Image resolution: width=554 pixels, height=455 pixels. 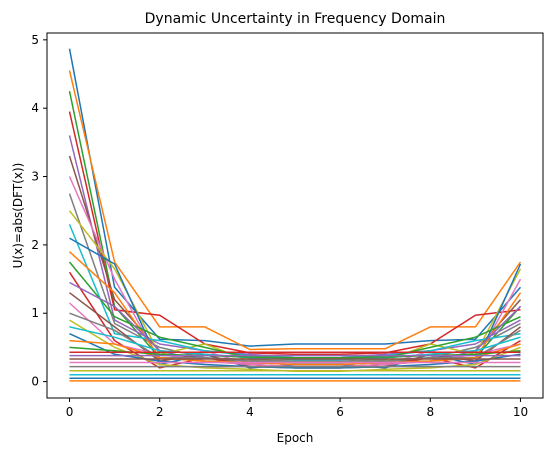 I want to click on x-tick-label: 8, so click(x=430, y=412).